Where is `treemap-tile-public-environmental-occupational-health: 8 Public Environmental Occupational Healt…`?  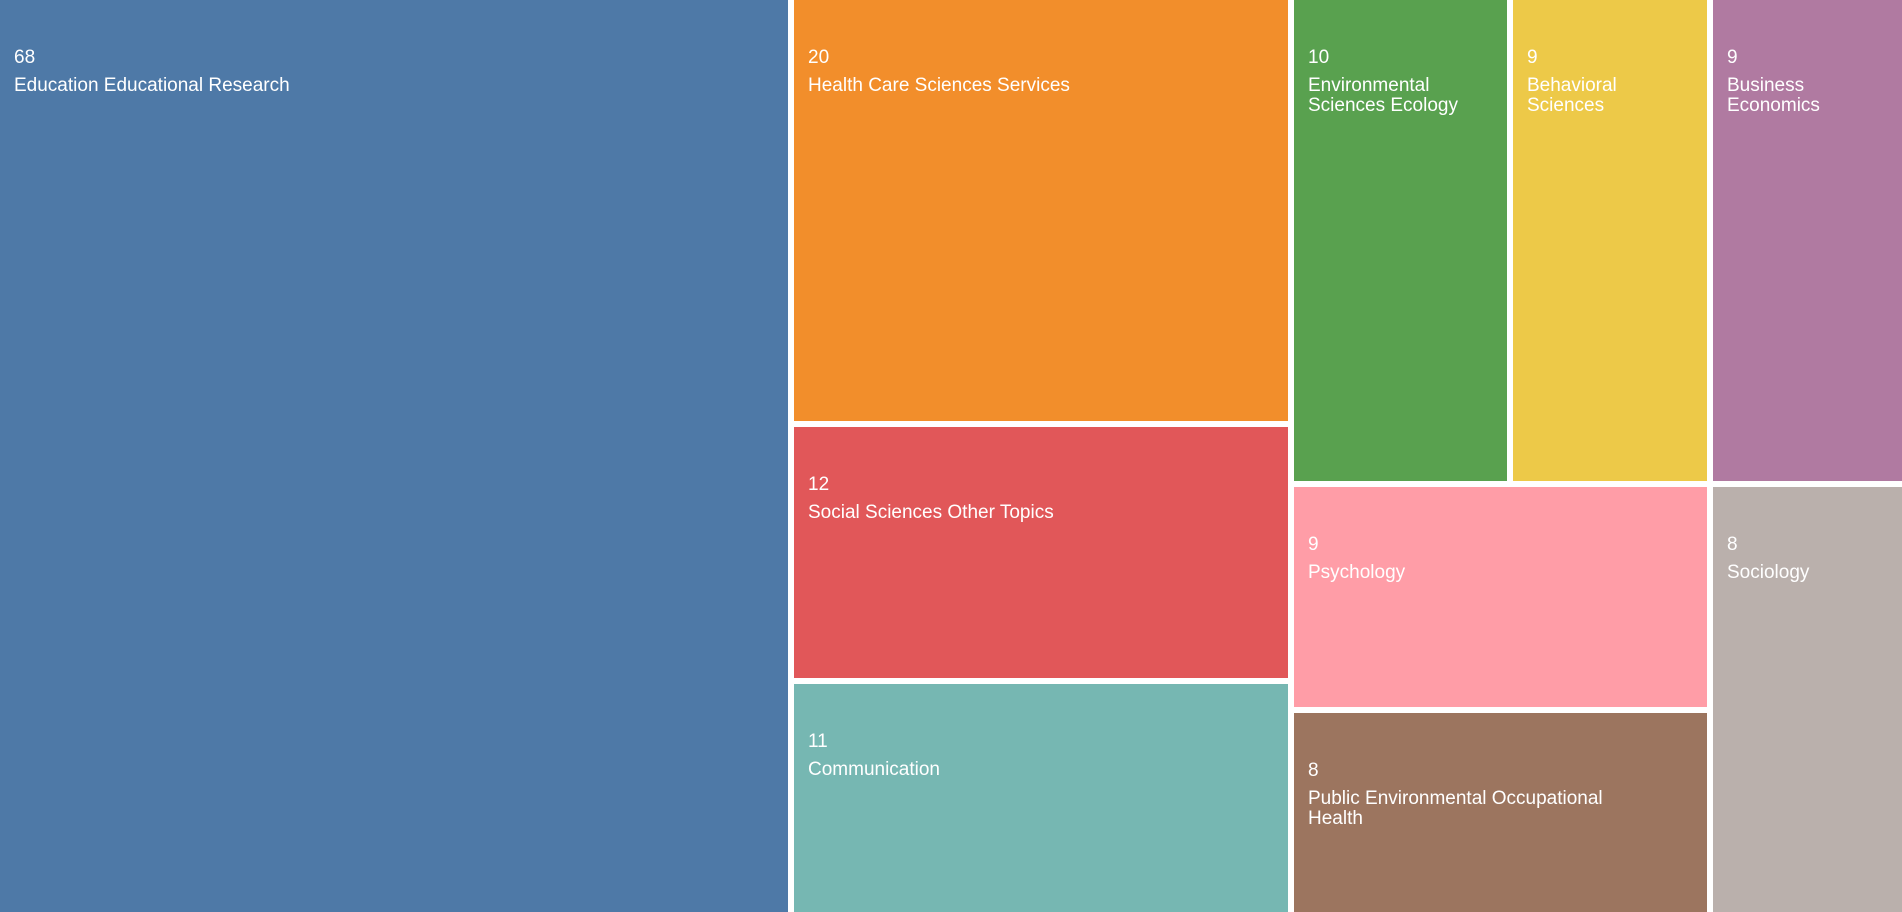 treemap-tile-public-environmental-occupational-health: 8 Public Environmental Occupational Healt… is located at coordinates (1500, 812).